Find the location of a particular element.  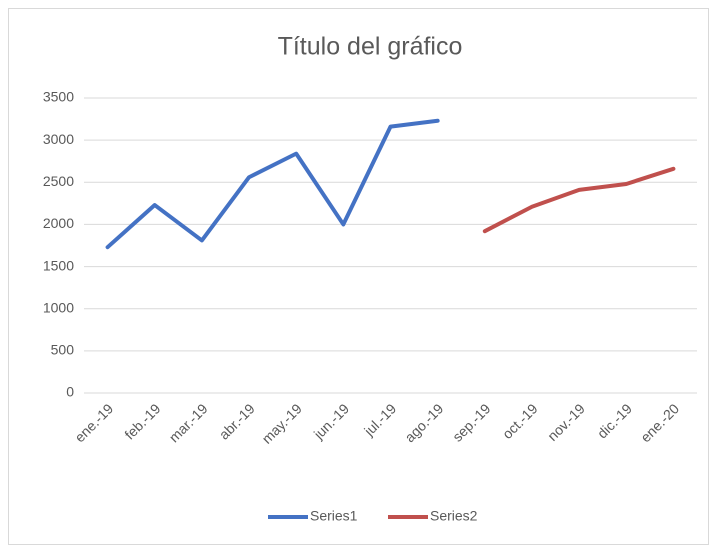

y-tick-label: 3500 is located at coordinates (58, 97).